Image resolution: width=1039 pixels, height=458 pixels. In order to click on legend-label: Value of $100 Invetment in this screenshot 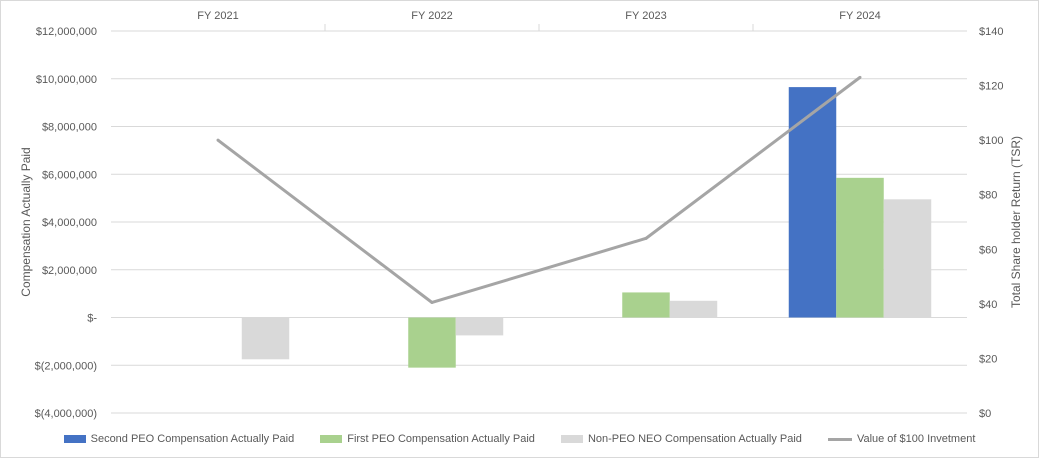, I will do `click(916, 439)`.